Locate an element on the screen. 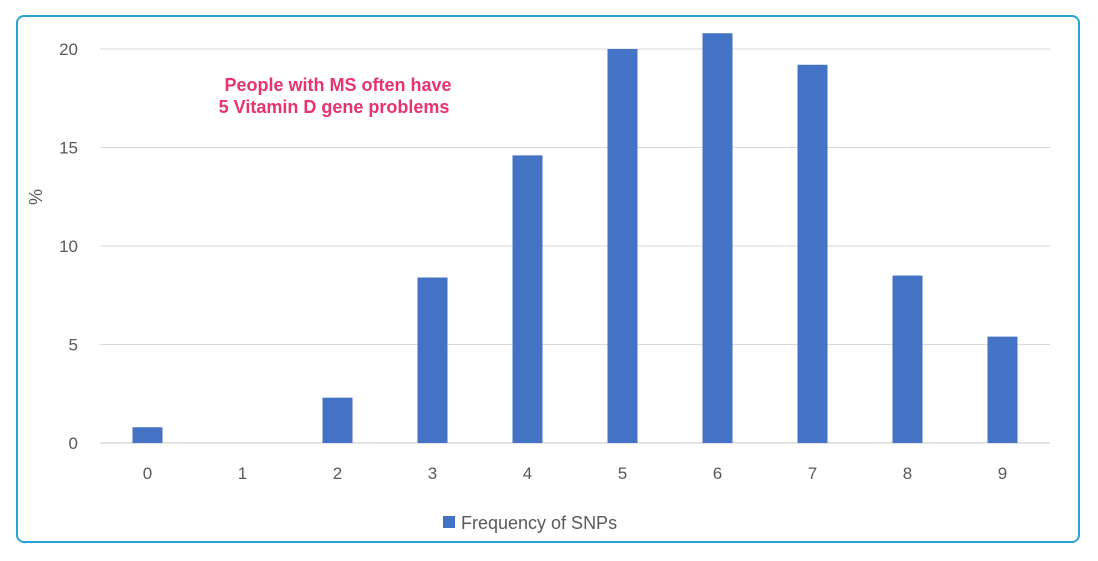  y-tick-labels: 0 5 10 15 20 is located at coordinates (68, 246).